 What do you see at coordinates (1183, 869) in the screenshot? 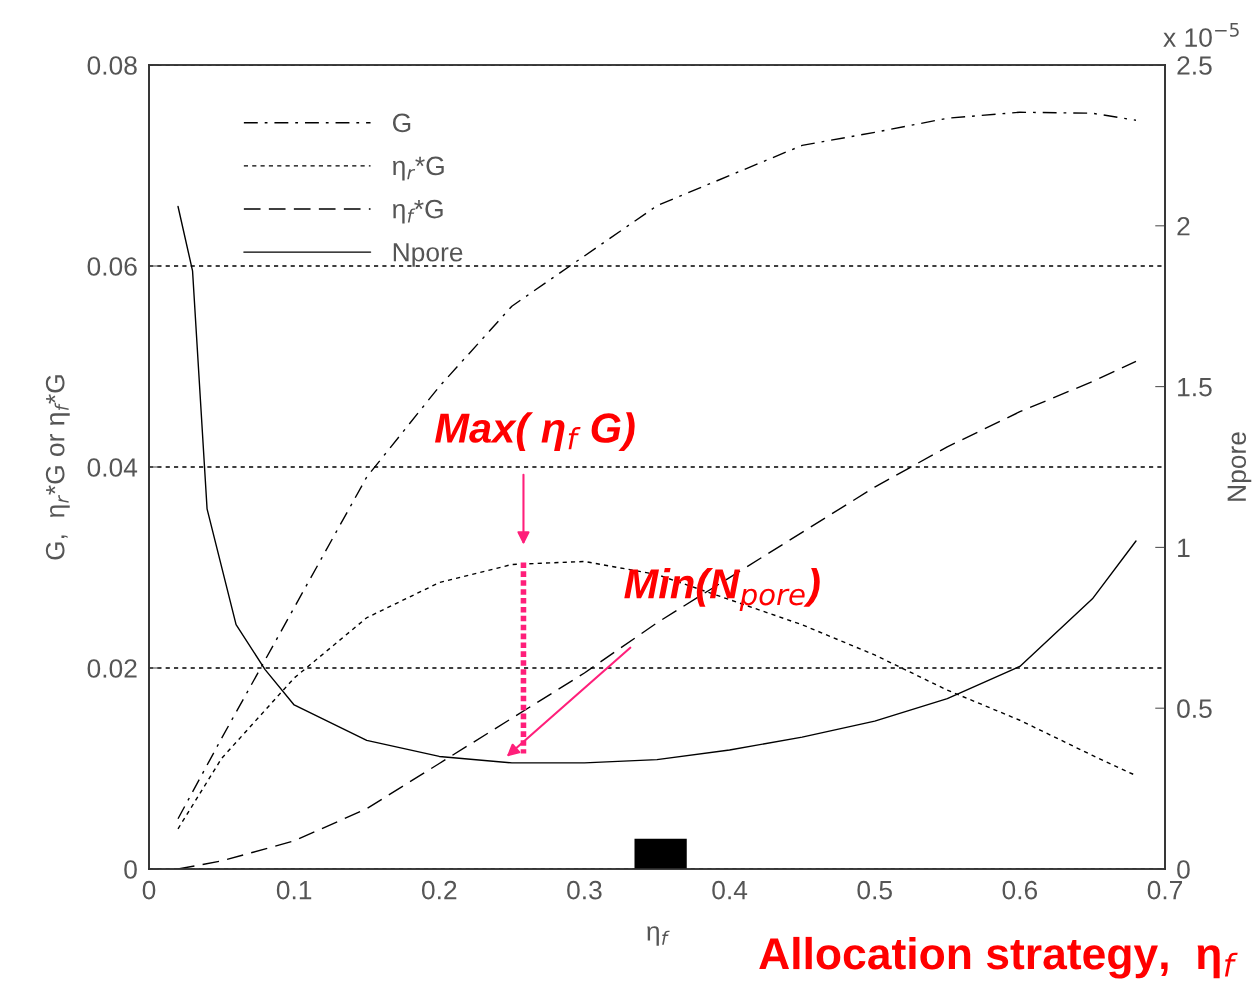
I see `y2-tick-label: 0` at bounding box center [1183, 869].